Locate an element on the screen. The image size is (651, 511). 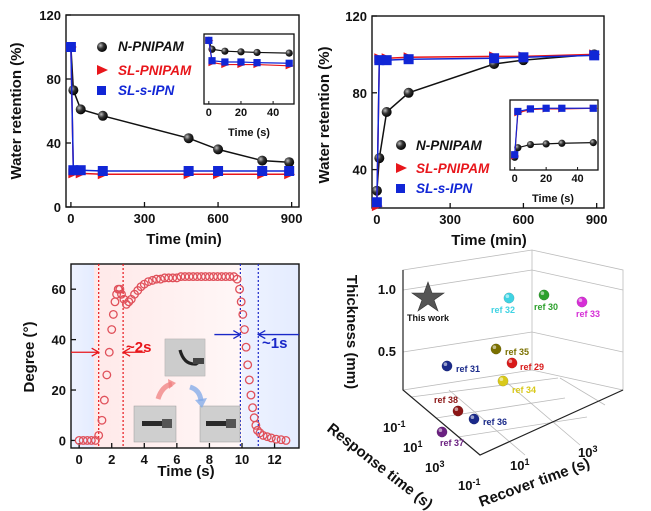
panel-a-frame is located at coordinates (182, 111).